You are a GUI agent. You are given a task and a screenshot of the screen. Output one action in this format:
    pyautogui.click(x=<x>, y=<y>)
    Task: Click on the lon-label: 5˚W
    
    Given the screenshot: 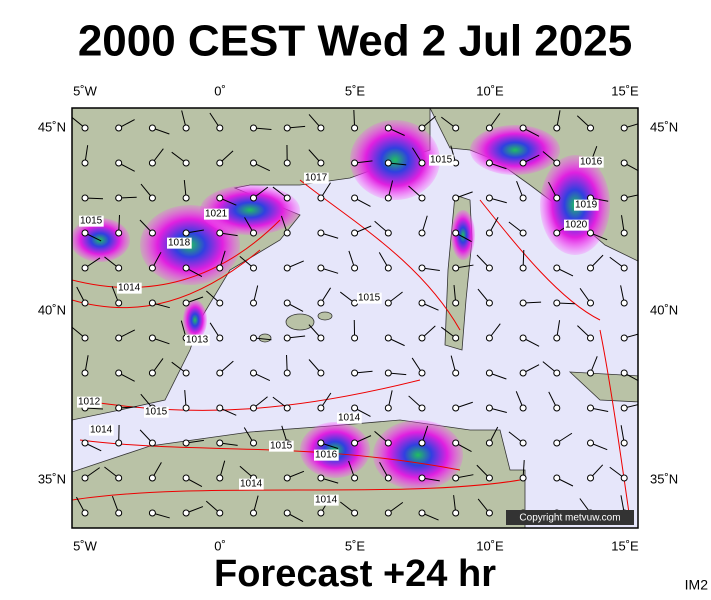 What is the action you would take?
    pyautogui.click(x=85, y=90)
    